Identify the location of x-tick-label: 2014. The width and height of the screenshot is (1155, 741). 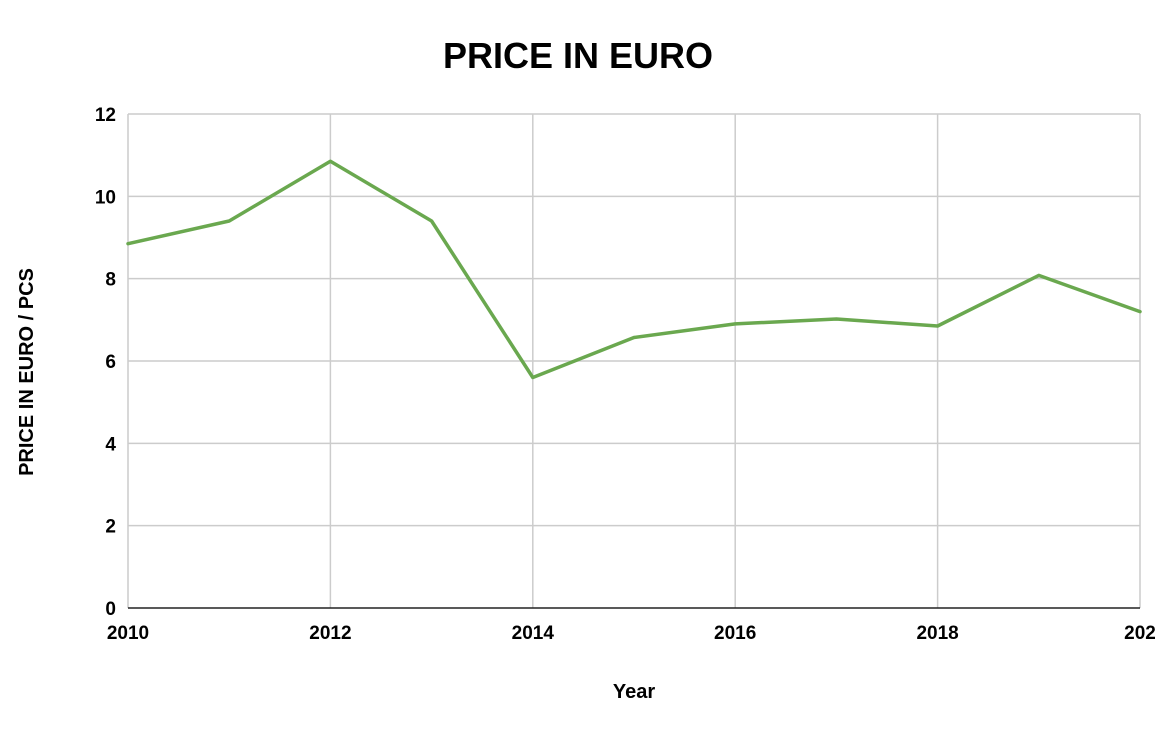
(533, 633).